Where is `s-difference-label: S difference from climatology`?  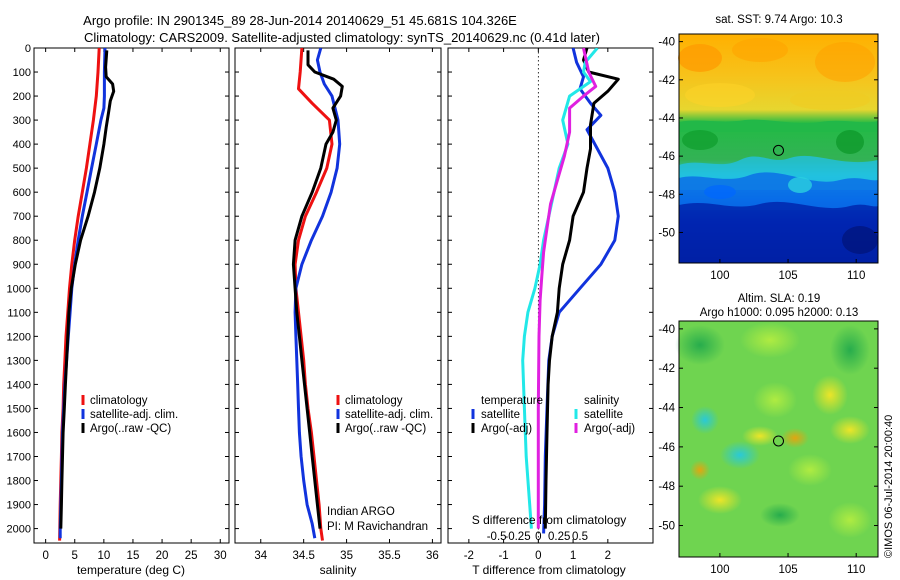 s-difference-label: S difference from climatology is located at coordinates (549, 520).